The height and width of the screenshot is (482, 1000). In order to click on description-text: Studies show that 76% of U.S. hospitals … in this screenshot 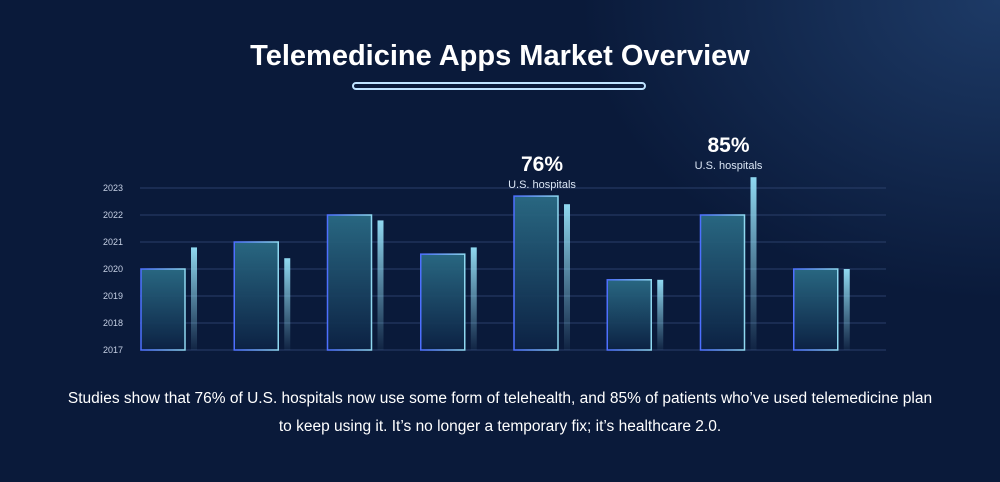, I will do `click(500, 412)`.